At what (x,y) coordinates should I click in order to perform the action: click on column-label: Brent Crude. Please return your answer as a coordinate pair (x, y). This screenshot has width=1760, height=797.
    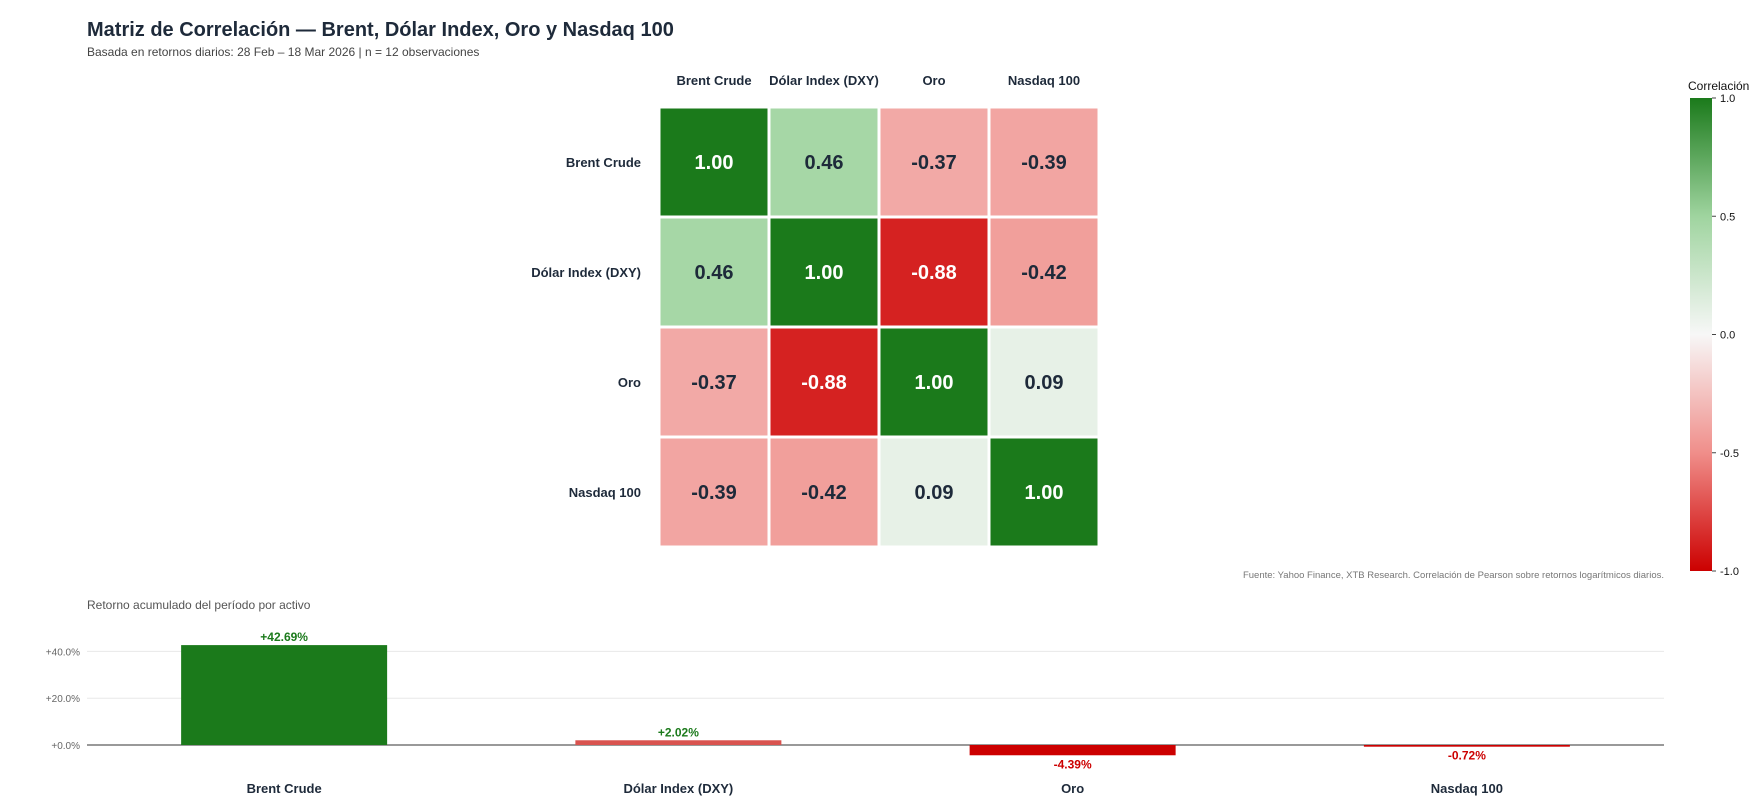
    Looking at the image, I should click on (713, 80).